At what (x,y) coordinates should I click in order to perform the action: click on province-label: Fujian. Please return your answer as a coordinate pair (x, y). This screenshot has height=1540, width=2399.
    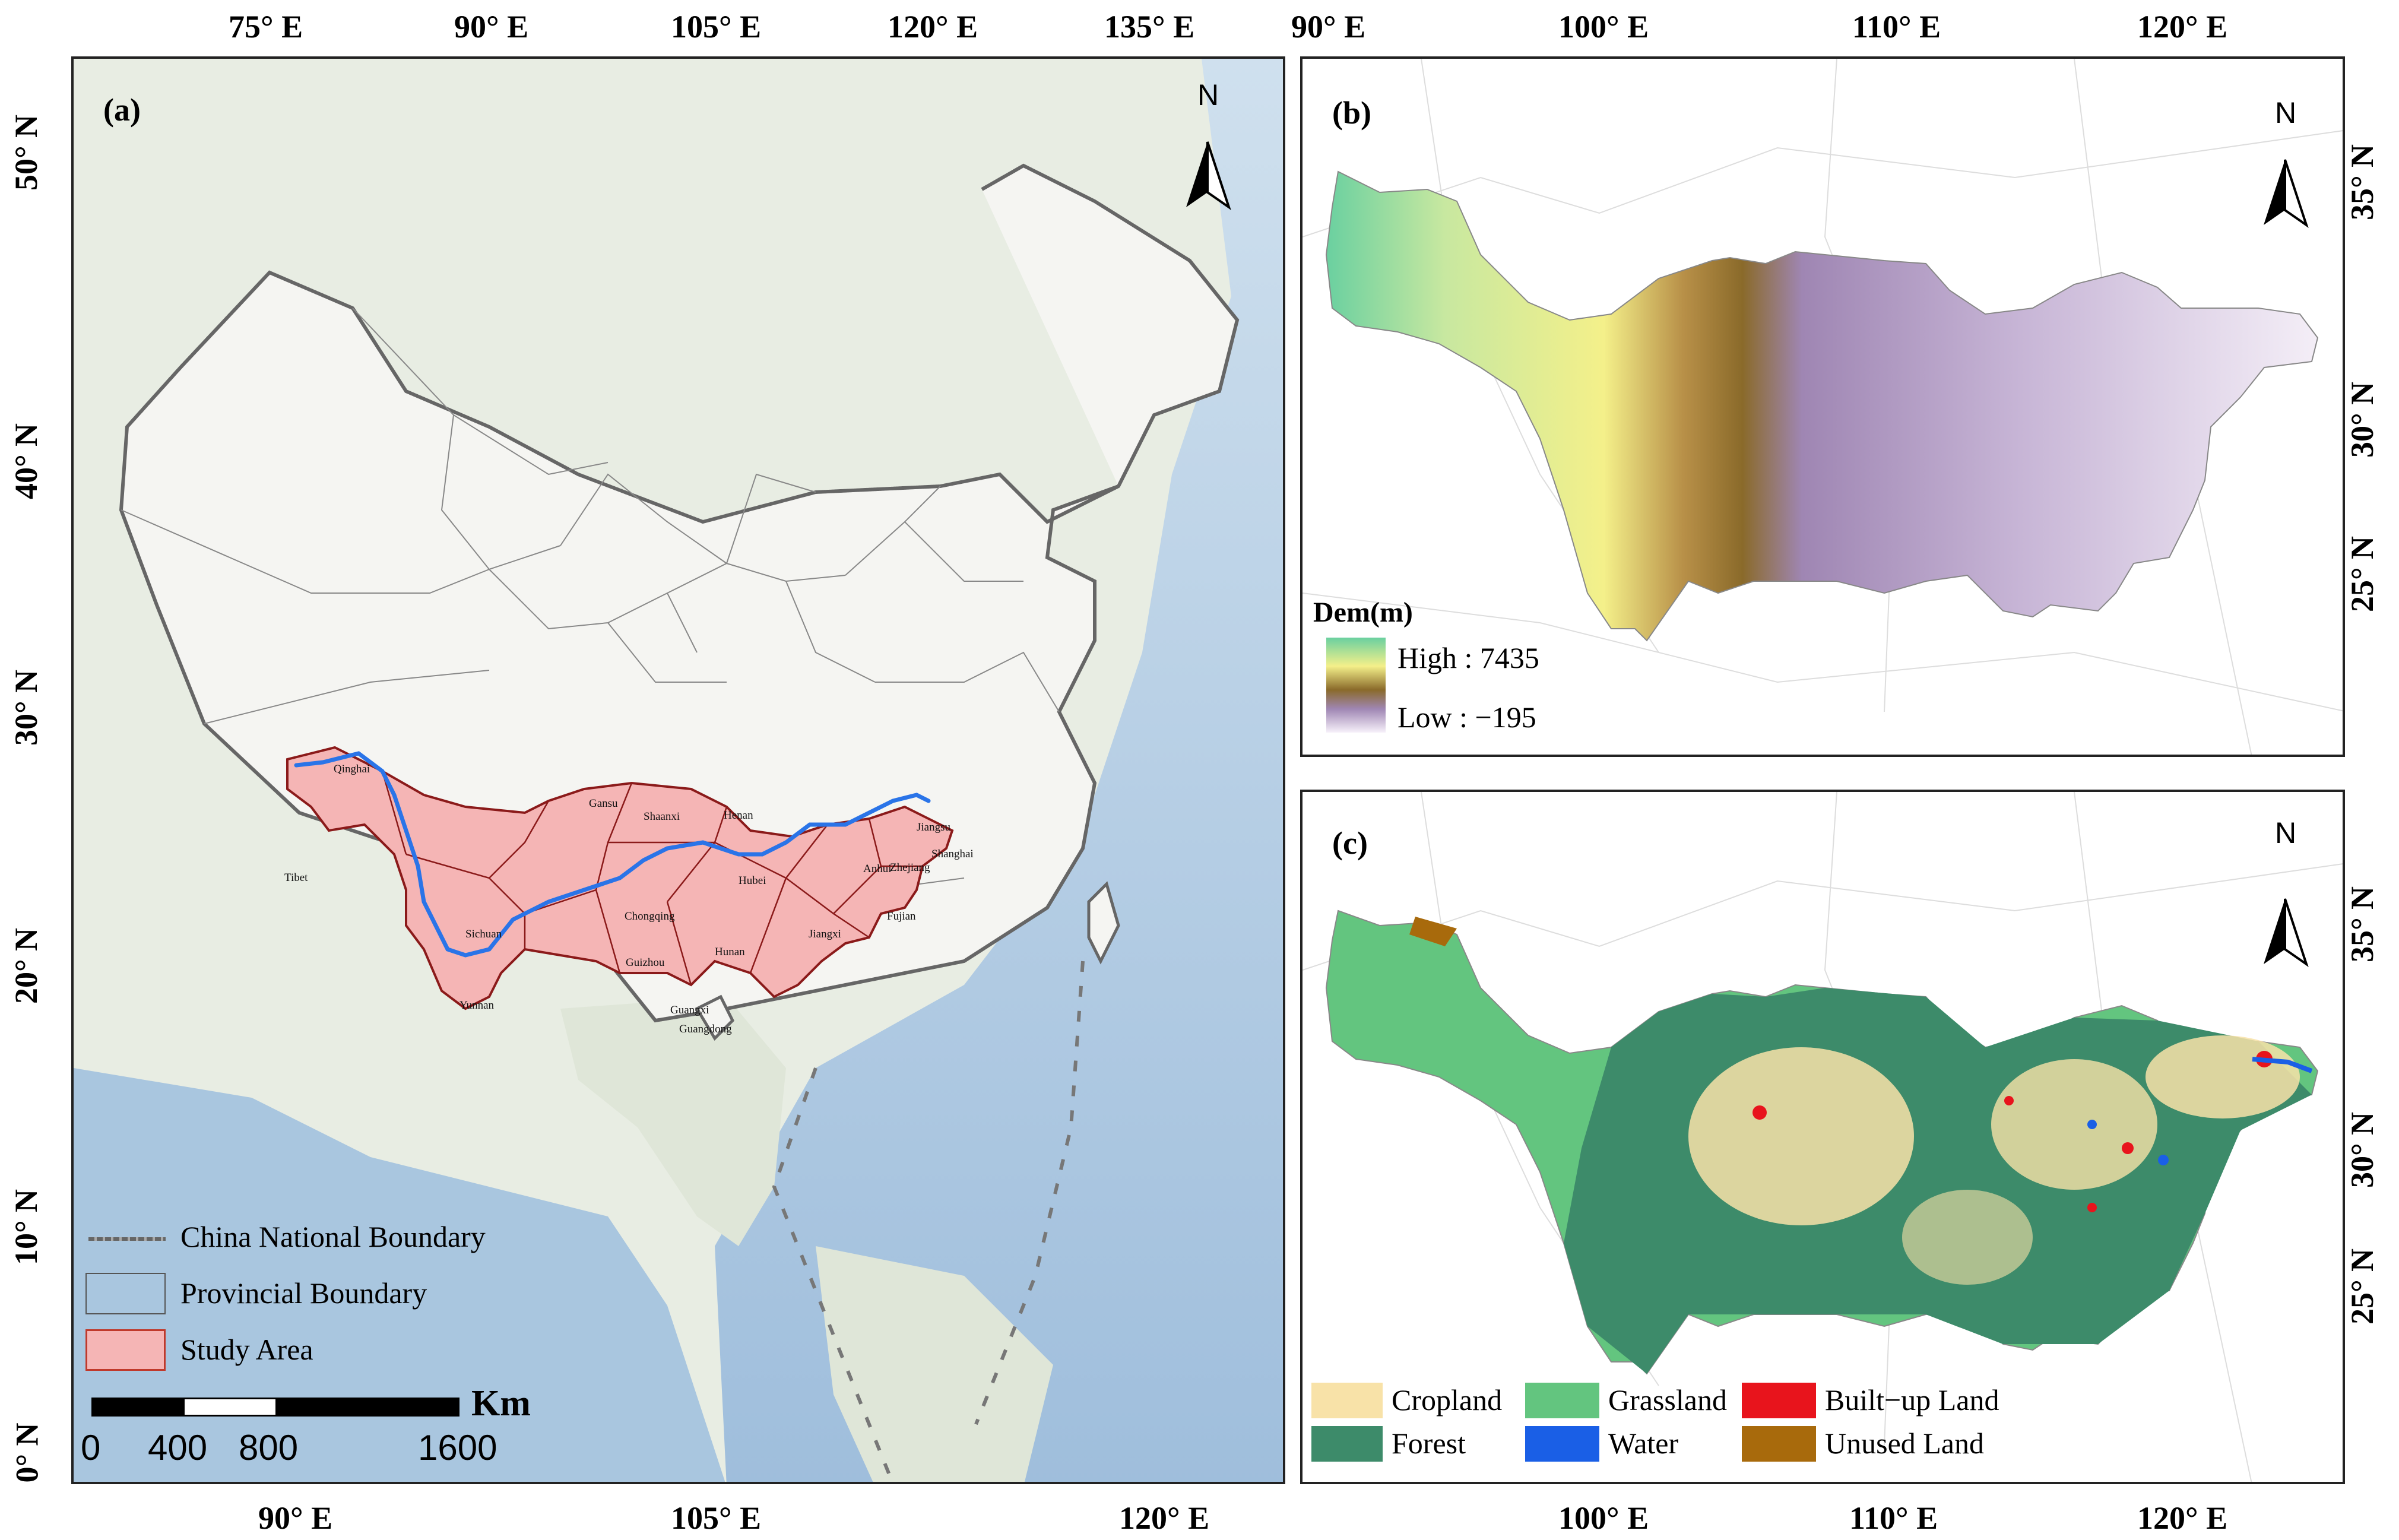
    Looking at the image, I should click on (901, 916).